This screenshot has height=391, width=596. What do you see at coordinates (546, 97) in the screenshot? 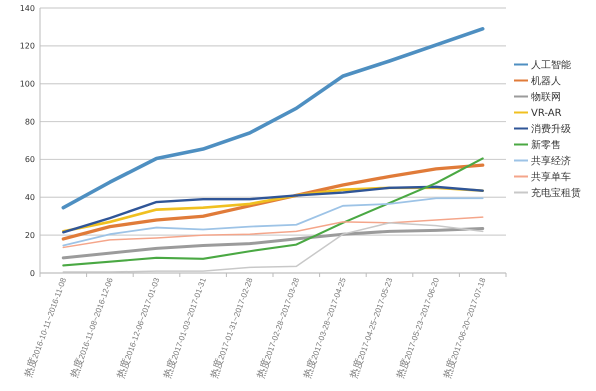
I see `legend-label: 物联网` at bounding box center [546, 97].